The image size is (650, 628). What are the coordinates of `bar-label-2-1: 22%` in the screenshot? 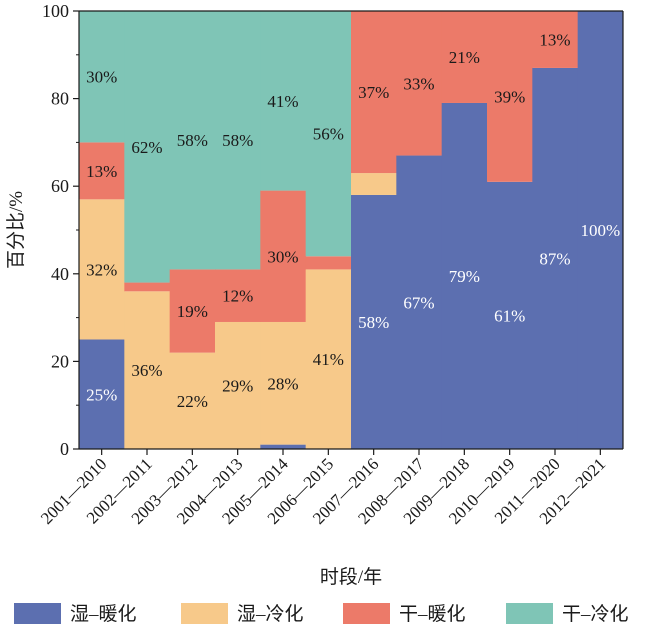 It's located at (192, 401).